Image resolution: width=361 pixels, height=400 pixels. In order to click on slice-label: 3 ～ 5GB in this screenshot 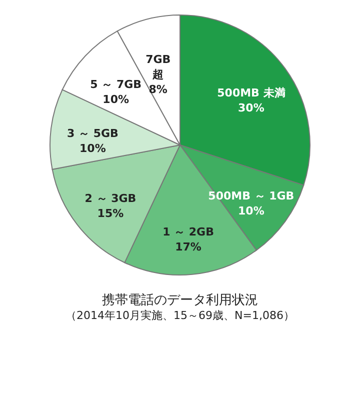, I will do `click(92, 133)`.